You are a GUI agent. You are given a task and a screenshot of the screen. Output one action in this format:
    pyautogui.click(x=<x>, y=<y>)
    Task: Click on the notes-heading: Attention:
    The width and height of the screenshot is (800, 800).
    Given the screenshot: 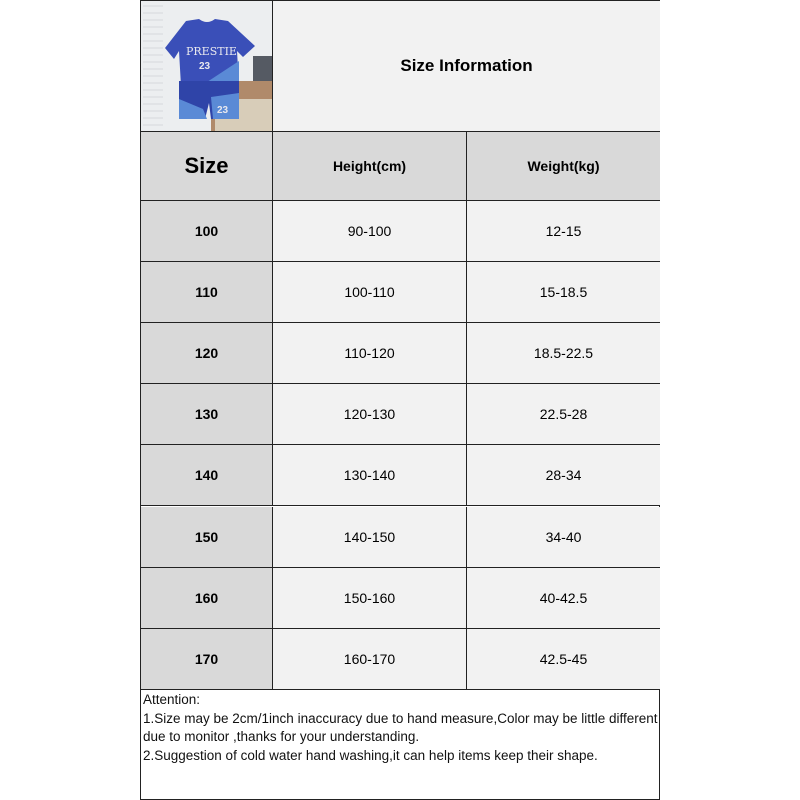 What is the action you would take?
    pyautogui.click(x=172, y=699)
    